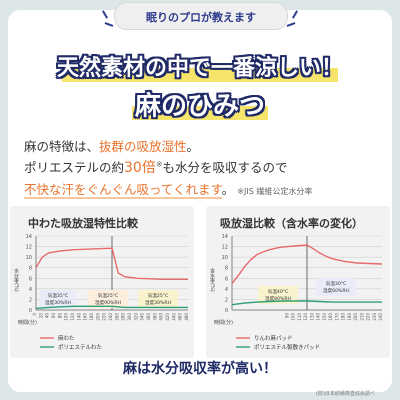 The width and height of the screenshot is (400, 400). What do you see at coordinates (16, 279) in the screenshot?
I see `y-axis-label: 水分率(%)` at bounding box center [16, 279].